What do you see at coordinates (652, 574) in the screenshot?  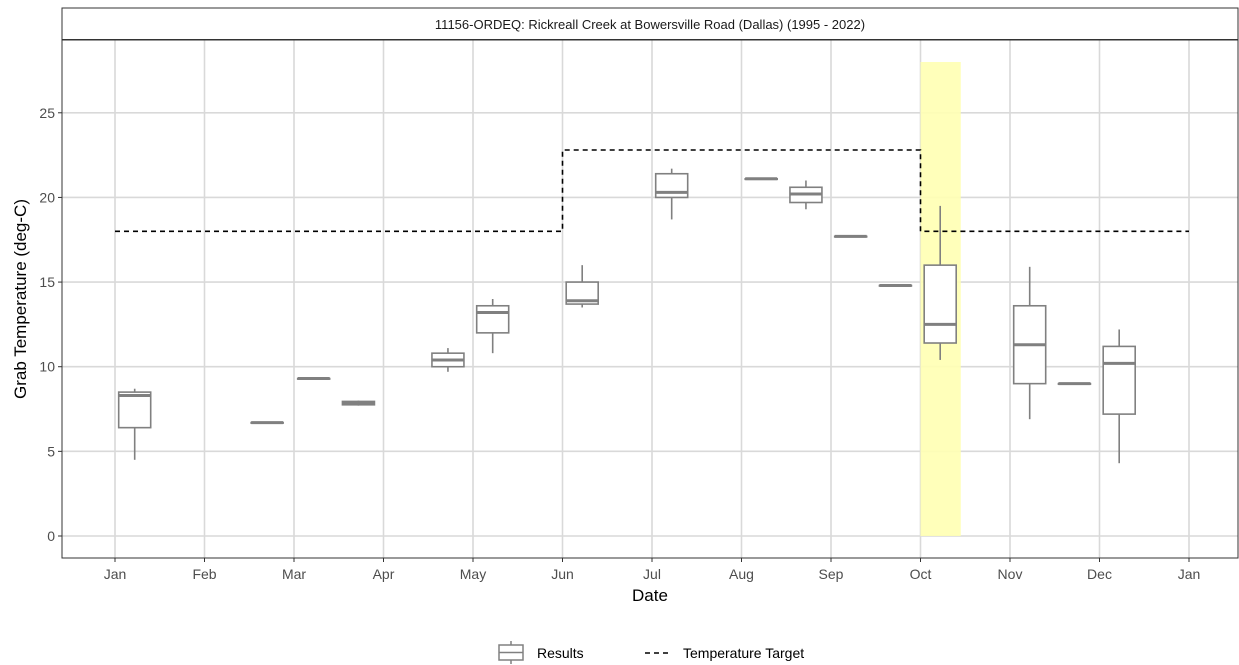 I see `x-tick-label: Jul` at bounding box center [652, 574].